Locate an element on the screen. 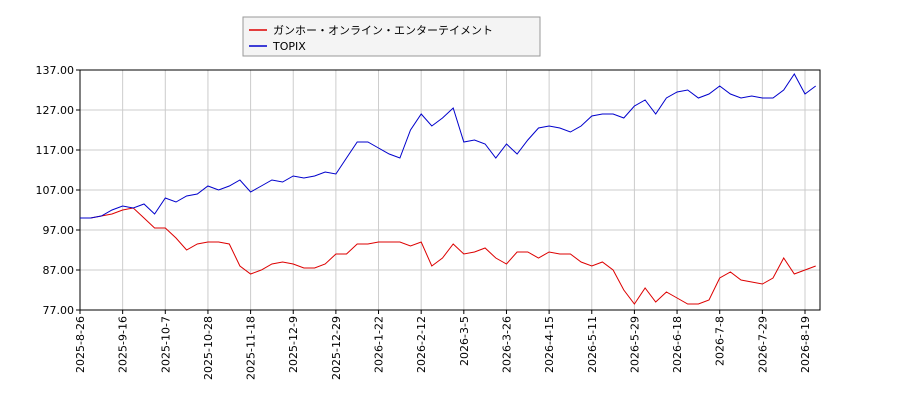  x-tick-label: 2026-5-11 is located at coordinates (592, 344).